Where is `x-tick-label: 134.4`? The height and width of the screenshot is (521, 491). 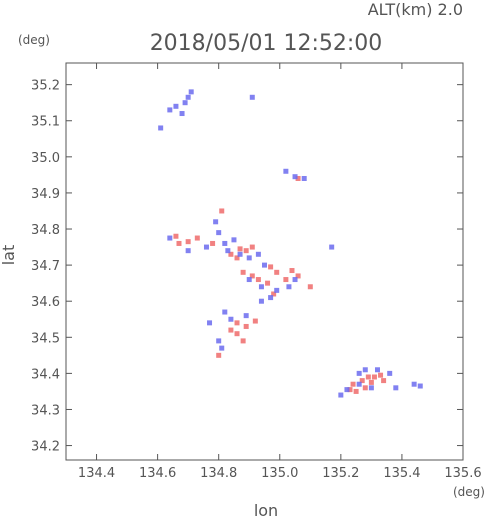 x-tick-label: 134.4 is located at coordinates (96, 473).